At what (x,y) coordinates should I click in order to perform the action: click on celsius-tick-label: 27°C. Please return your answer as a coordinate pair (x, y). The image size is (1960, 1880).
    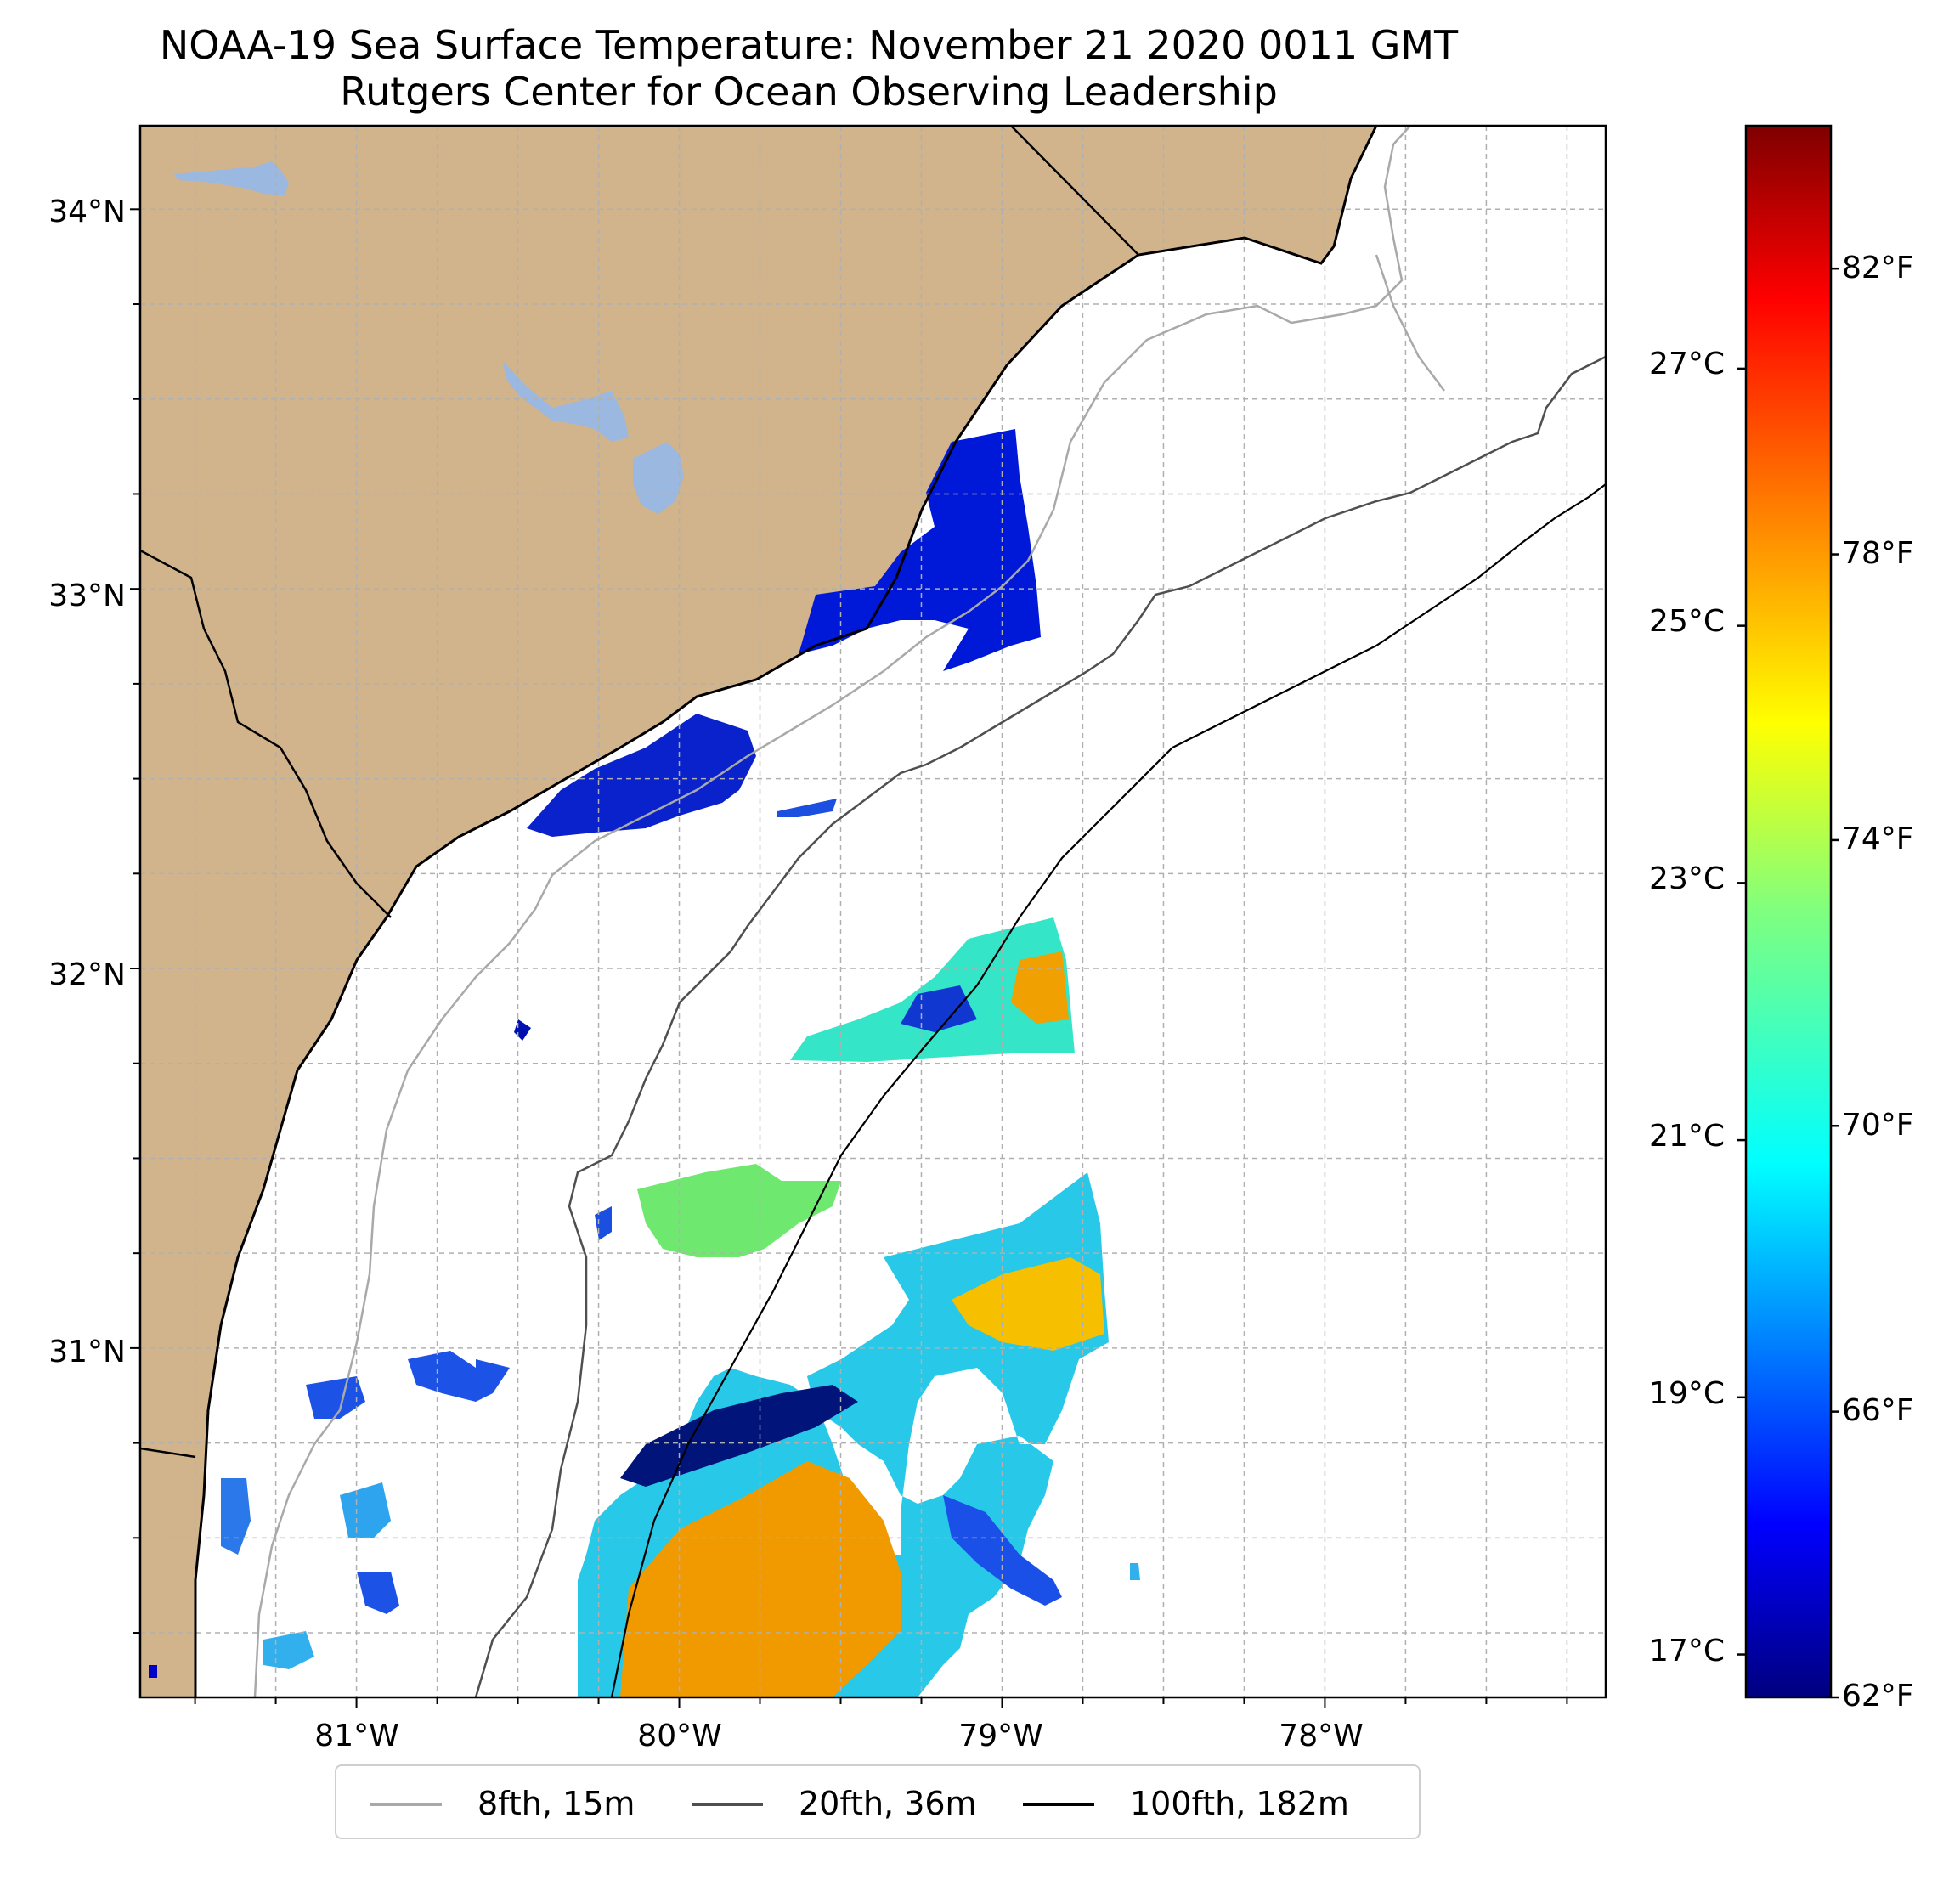
    Looking at the image, I should click on (1687, 364).